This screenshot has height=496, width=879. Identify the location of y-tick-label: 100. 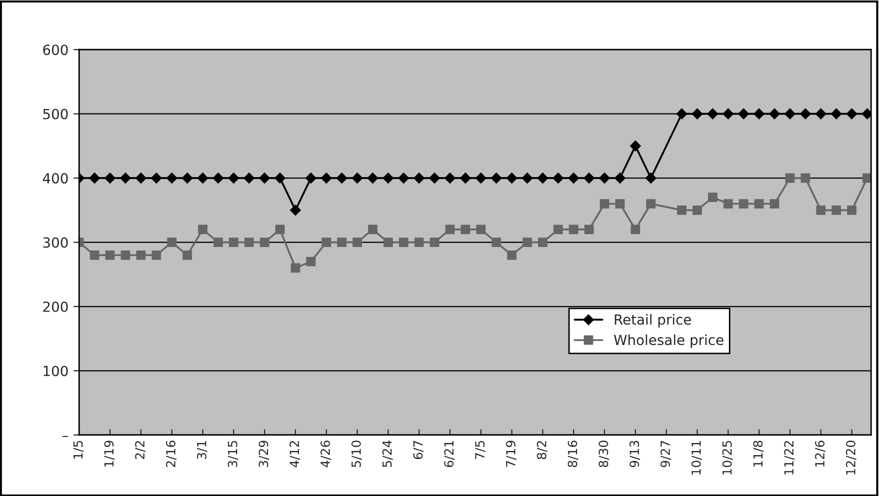
(56, 371).